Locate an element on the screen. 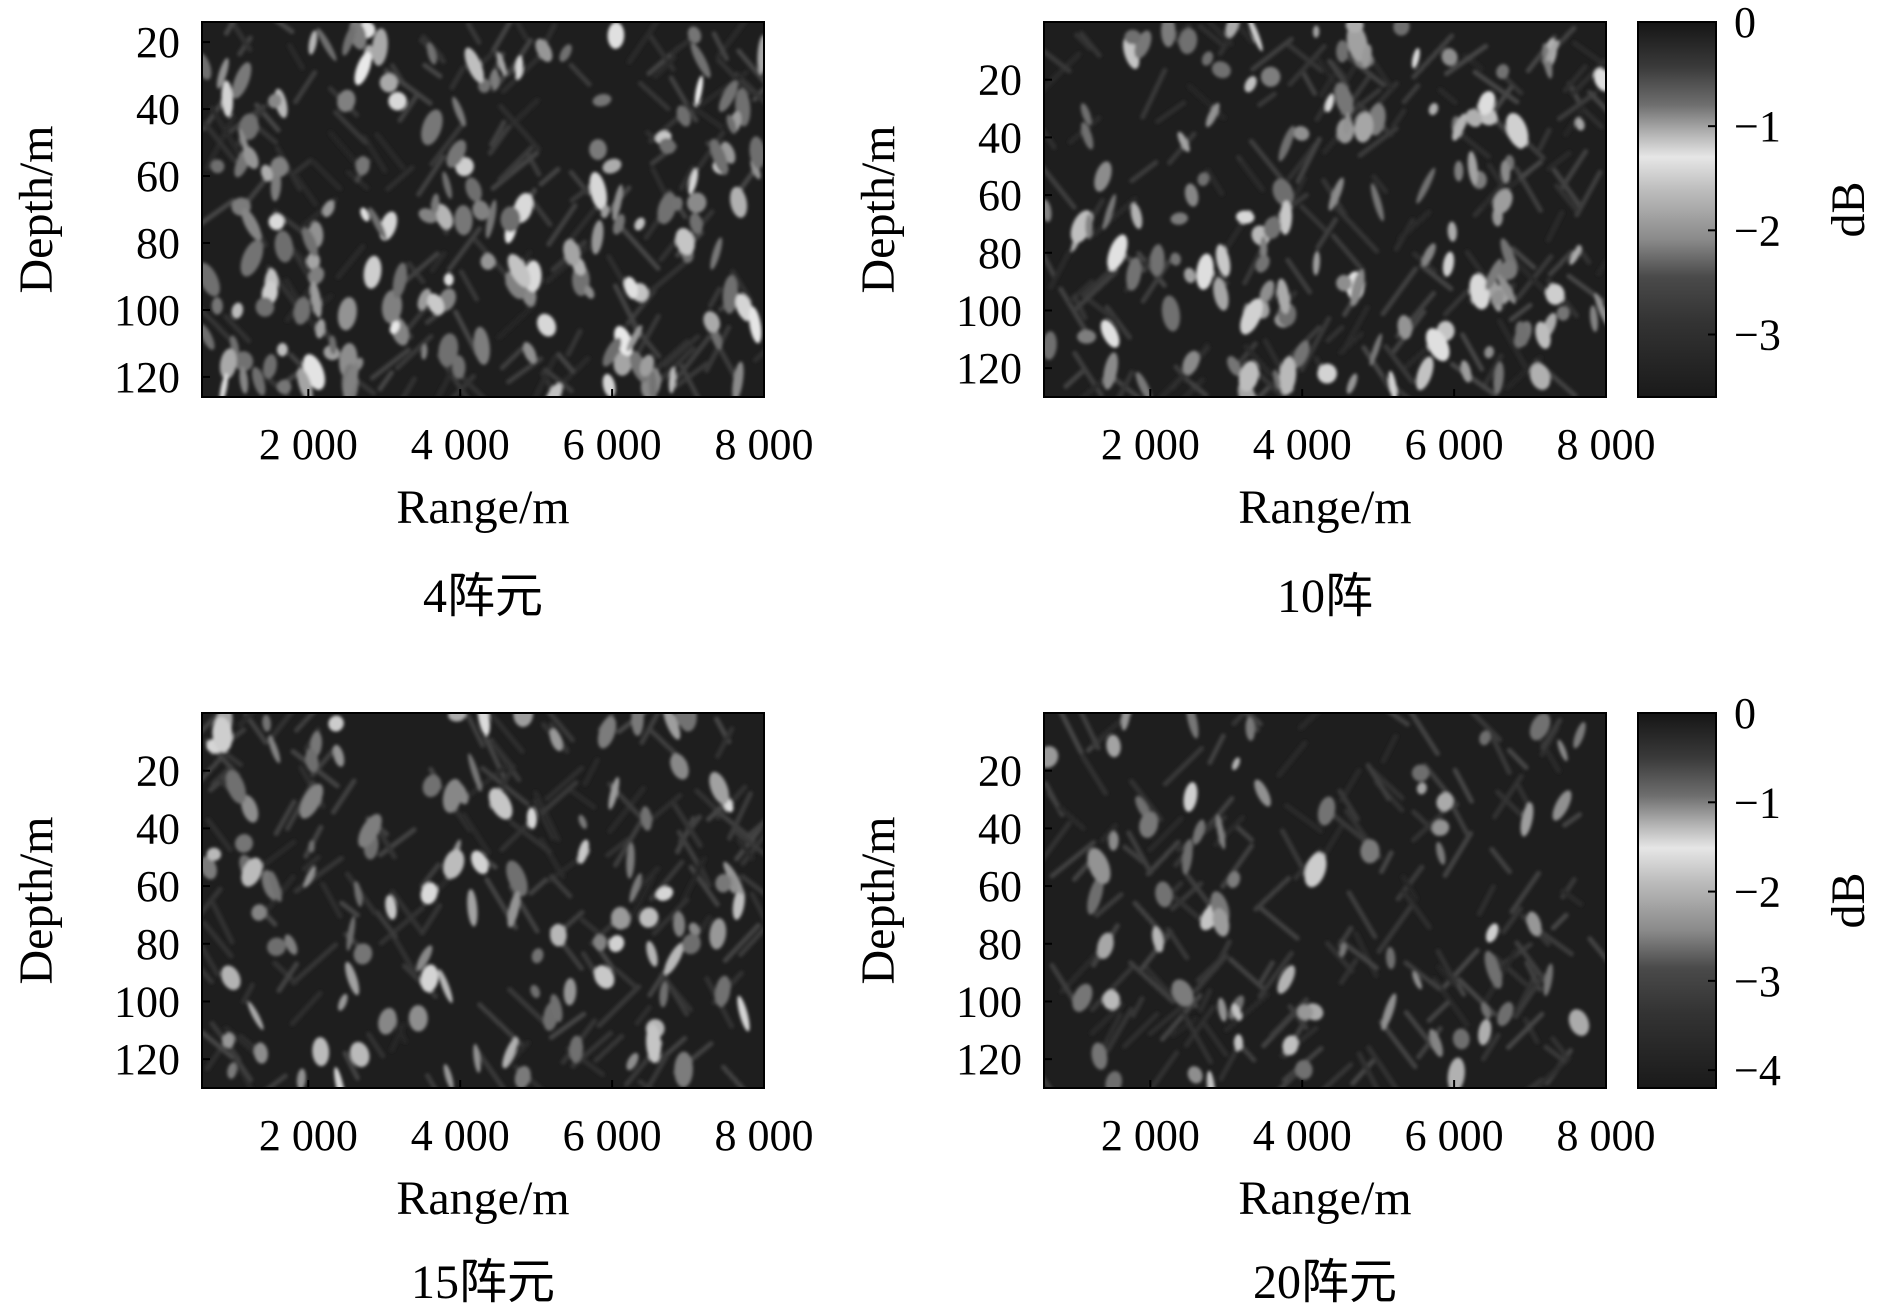  colorbar-tick-label: 0 is located at coordinates (1745, 23).